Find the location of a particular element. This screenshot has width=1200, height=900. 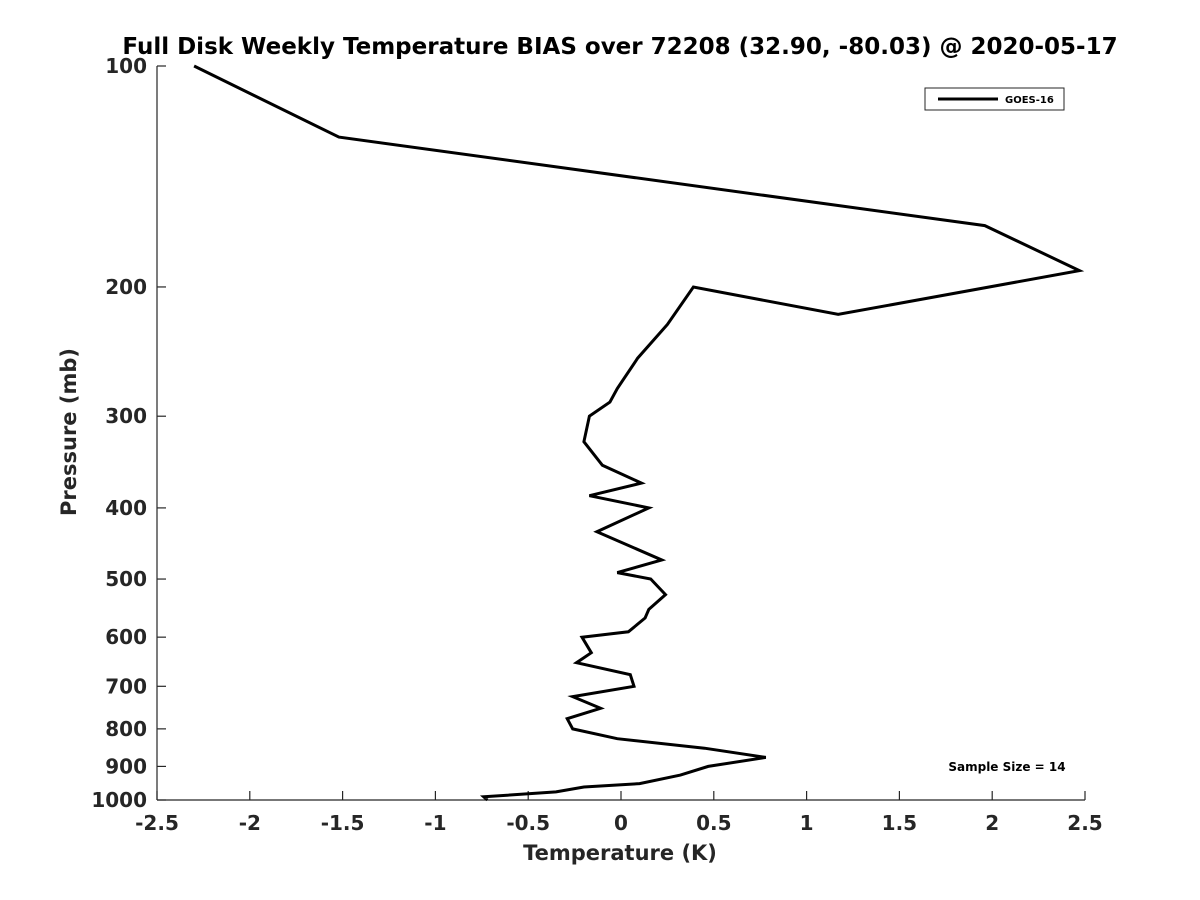

y-tick-label: 700 is located at coordinates (126, 686).